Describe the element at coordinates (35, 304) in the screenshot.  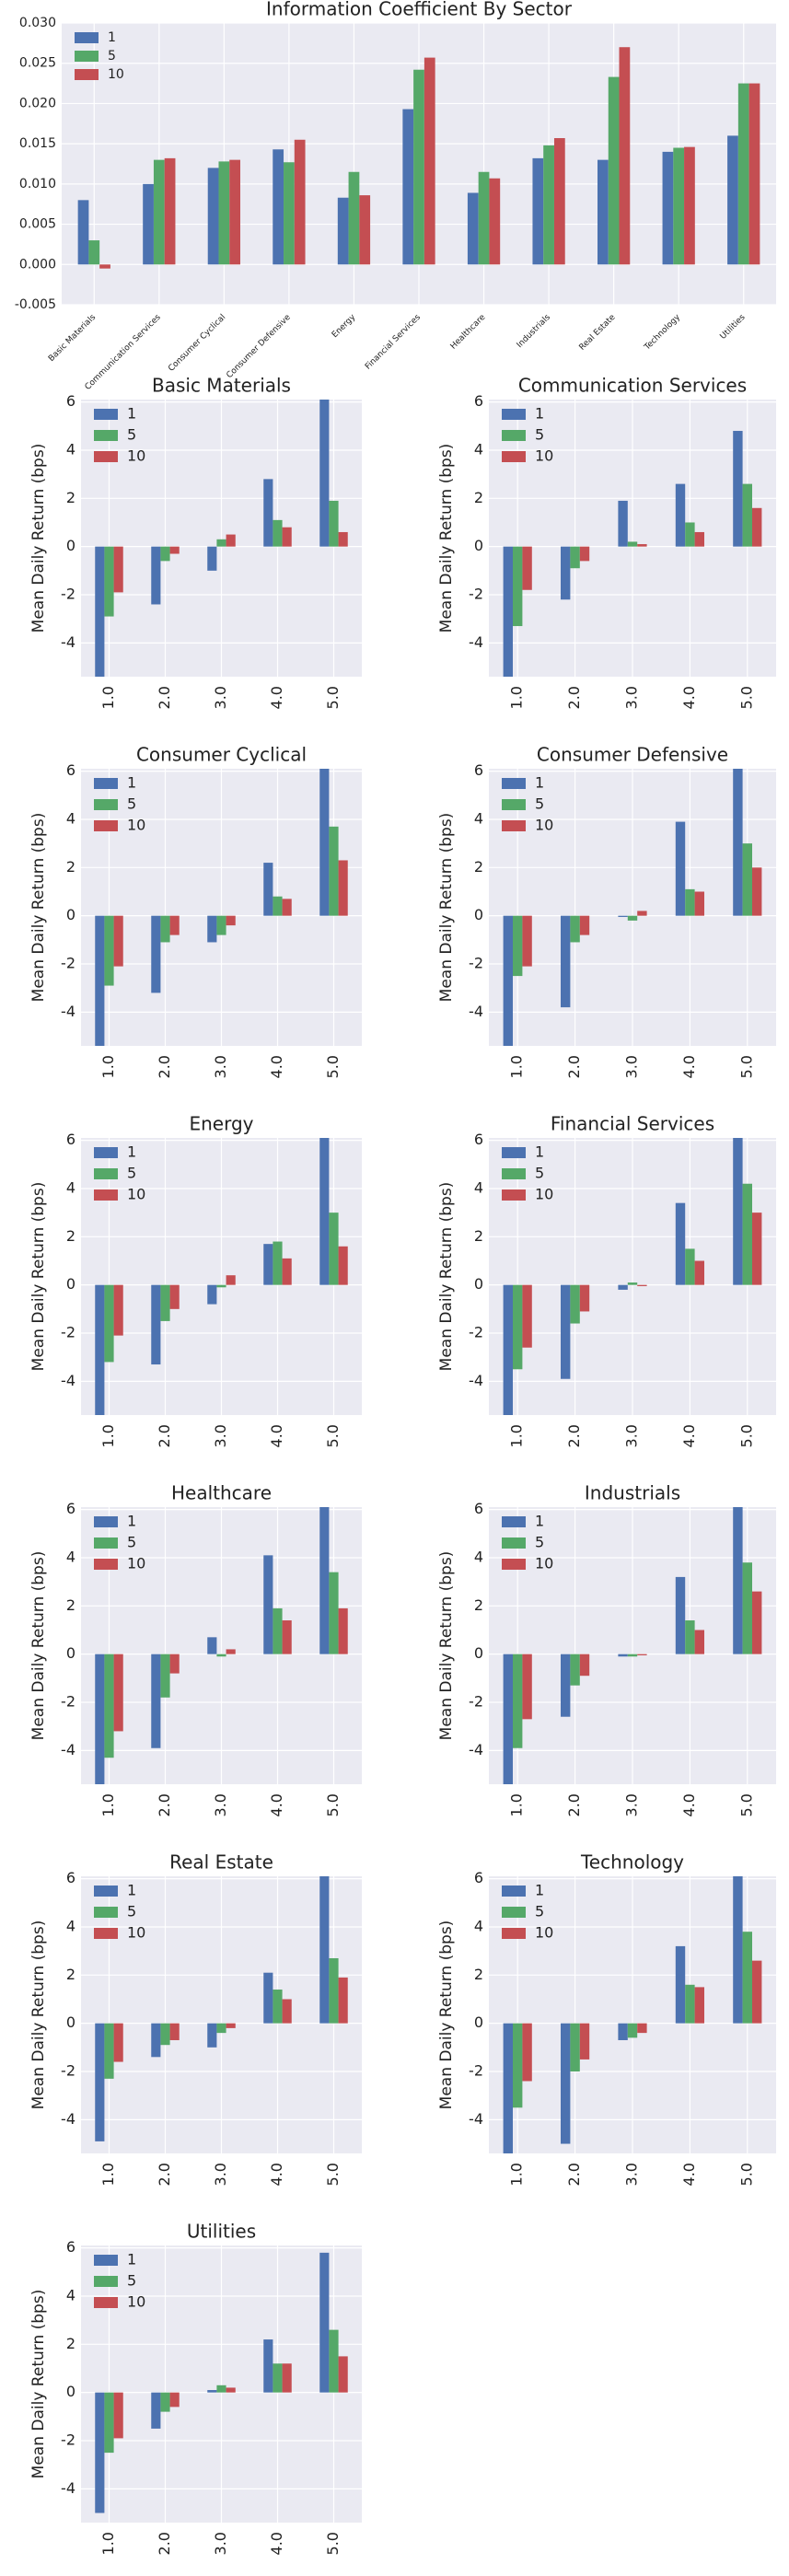
I see `y-tick-label: -0.005` at that location.